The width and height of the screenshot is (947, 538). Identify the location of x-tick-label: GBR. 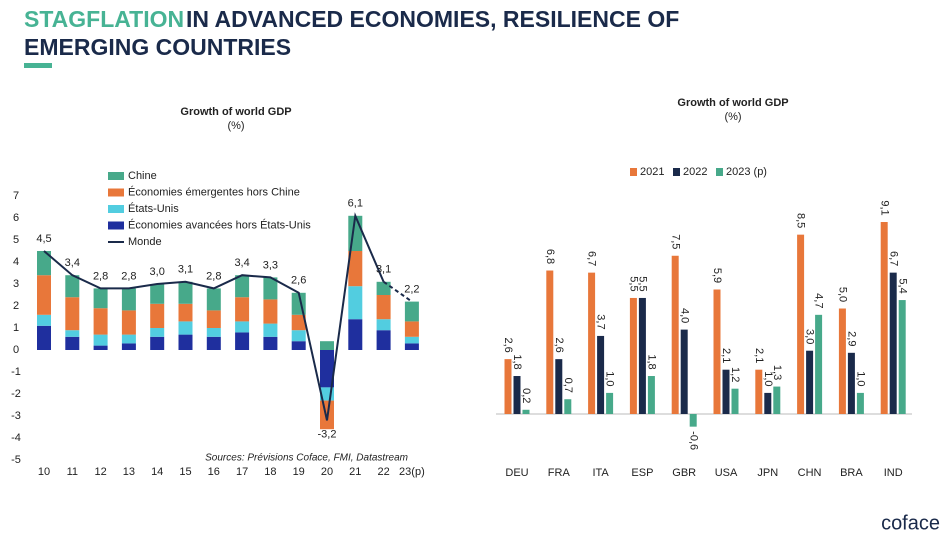
(684, 473).